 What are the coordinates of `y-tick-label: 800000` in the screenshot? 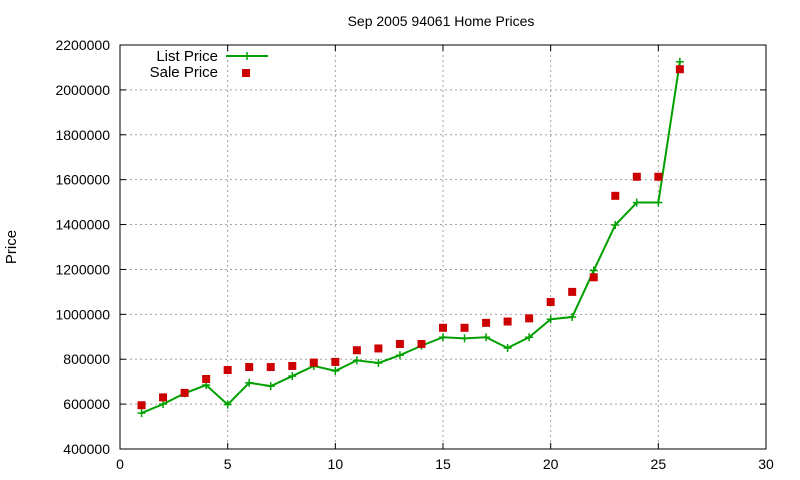 It's located at (86, 359).